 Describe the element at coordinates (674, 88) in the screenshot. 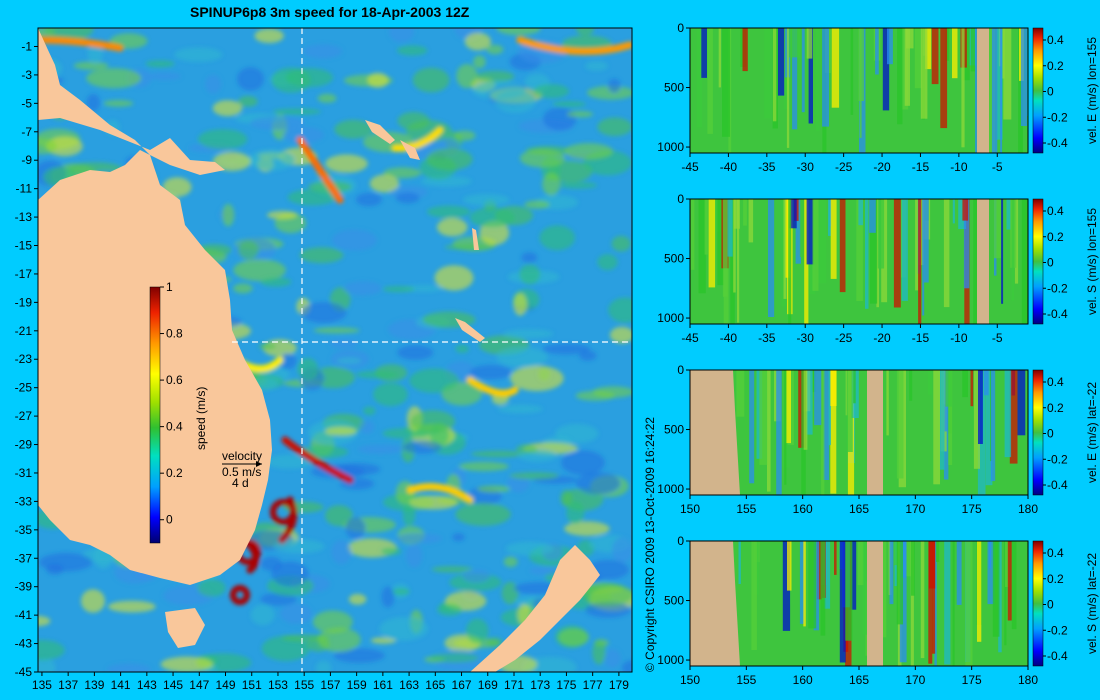

I see `section-y-tick-label: 500` at that location.